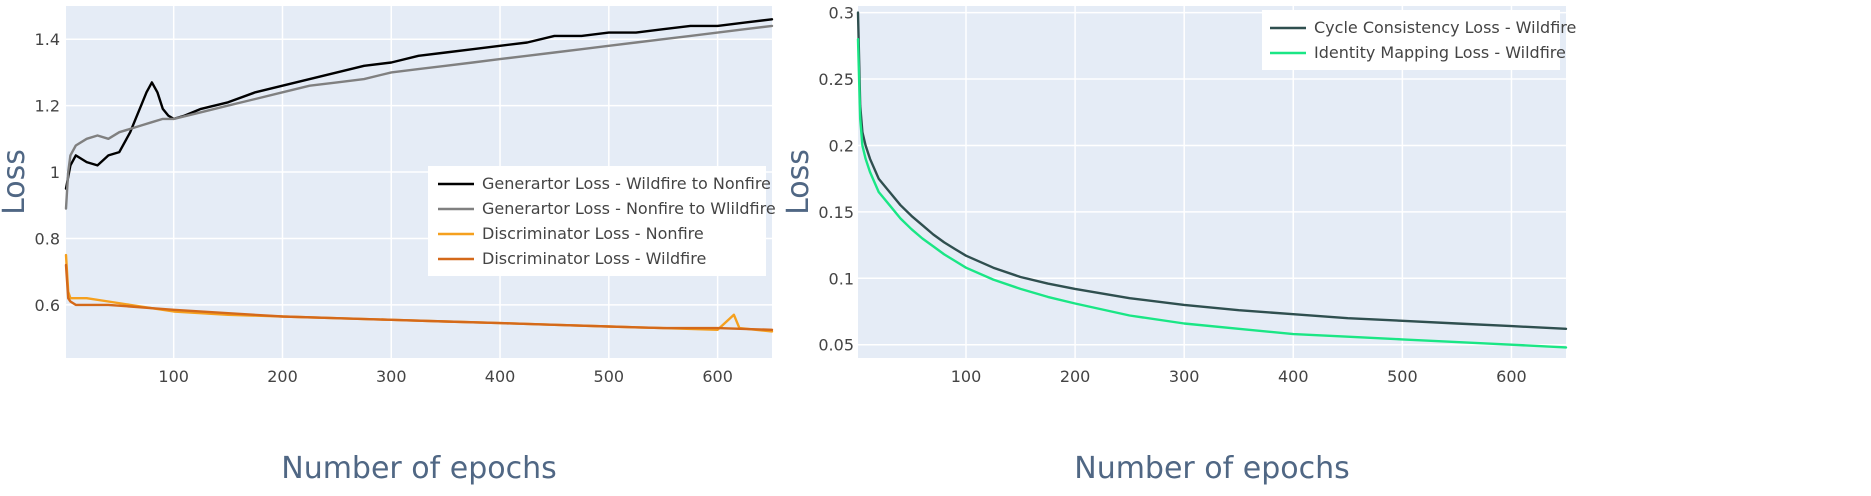 The width and height of the screenshot is (1871, 496). What do you see at coordinates (1445, 27) in the screenshot?
I see `legend-label-right-0: Cycle Consistency Loss - Wildfire` at bounding box center [1445, 27].